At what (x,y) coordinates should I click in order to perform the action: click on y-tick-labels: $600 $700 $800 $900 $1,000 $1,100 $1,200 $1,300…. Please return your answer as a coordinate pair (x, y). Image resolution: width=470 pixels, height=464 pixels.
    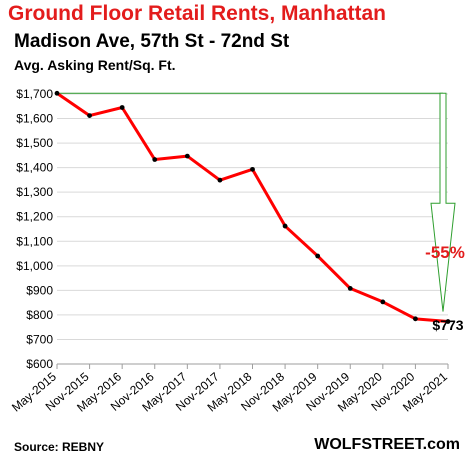
    Looking at the image, I should click on (34, 229).